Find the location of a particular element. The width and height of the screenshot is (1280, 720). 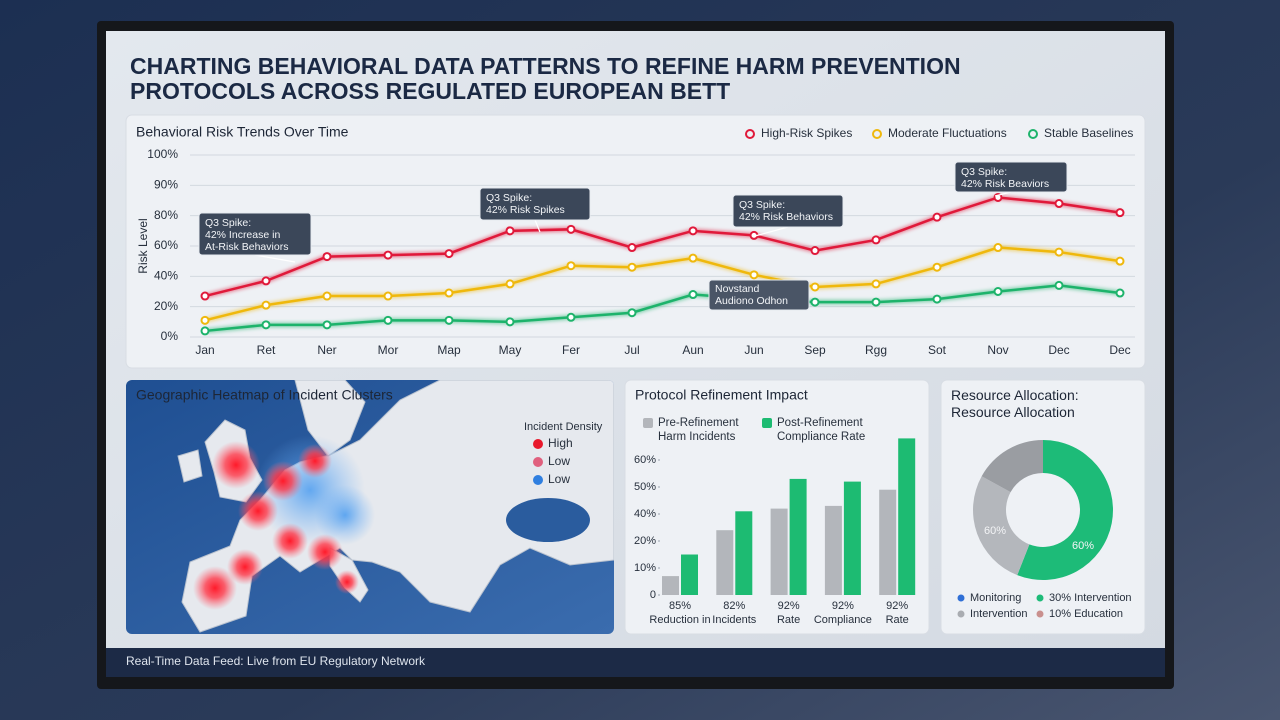

y-tick-label: 80% is located at coordinates (166, 215).